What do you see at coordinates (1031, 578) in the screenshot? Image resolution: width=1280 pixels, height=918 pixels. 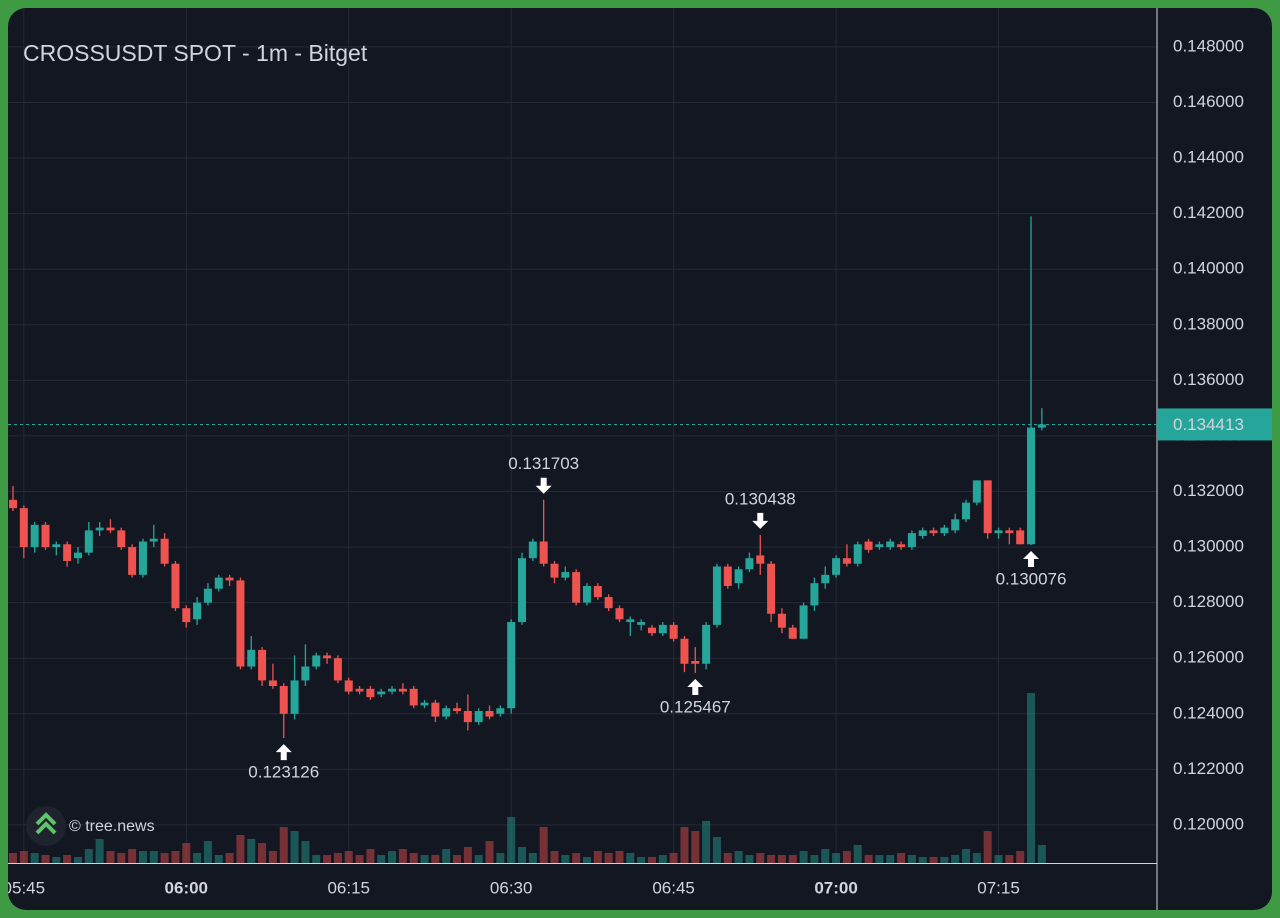 I see `annotation-label: 0.130076` at bounding box center [1031, 578].